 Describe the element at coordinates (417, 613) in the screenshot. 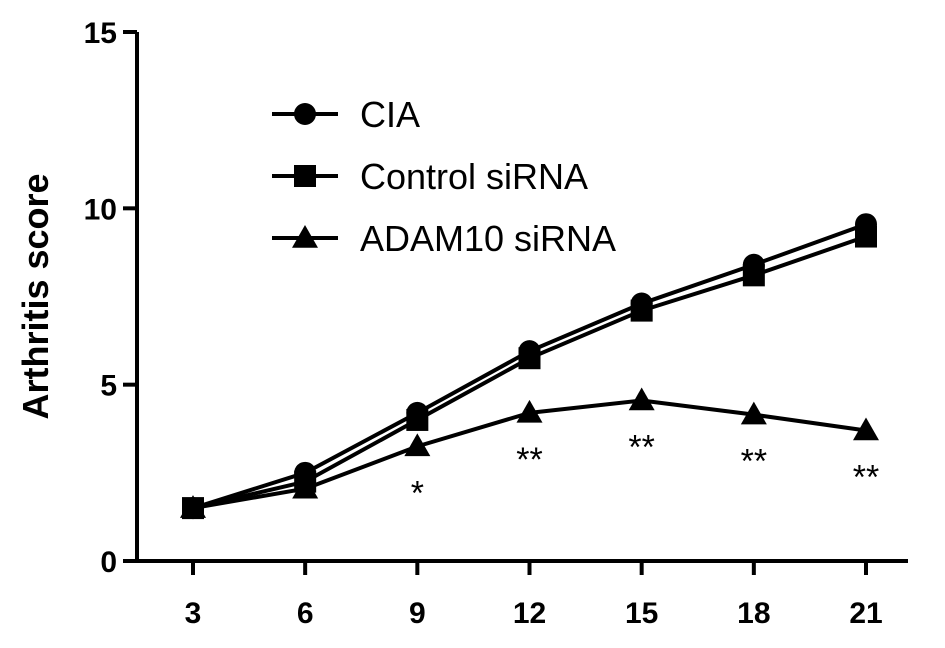

I see `x-tick-label: 9` at that location.